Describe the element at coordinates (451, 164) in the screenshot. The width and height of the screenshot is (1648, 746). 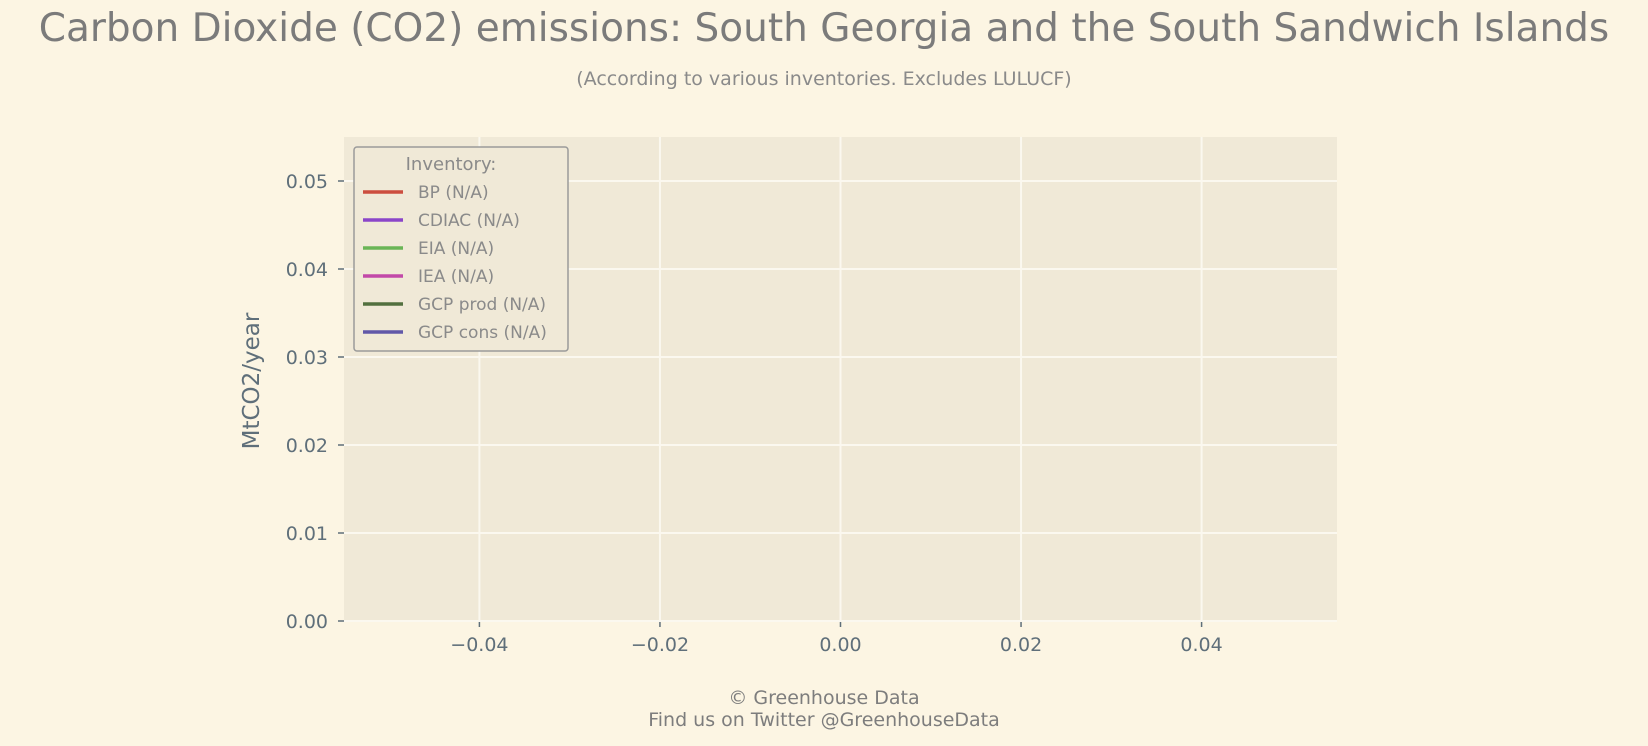
I see `legend-title: Inventory:` at that location.